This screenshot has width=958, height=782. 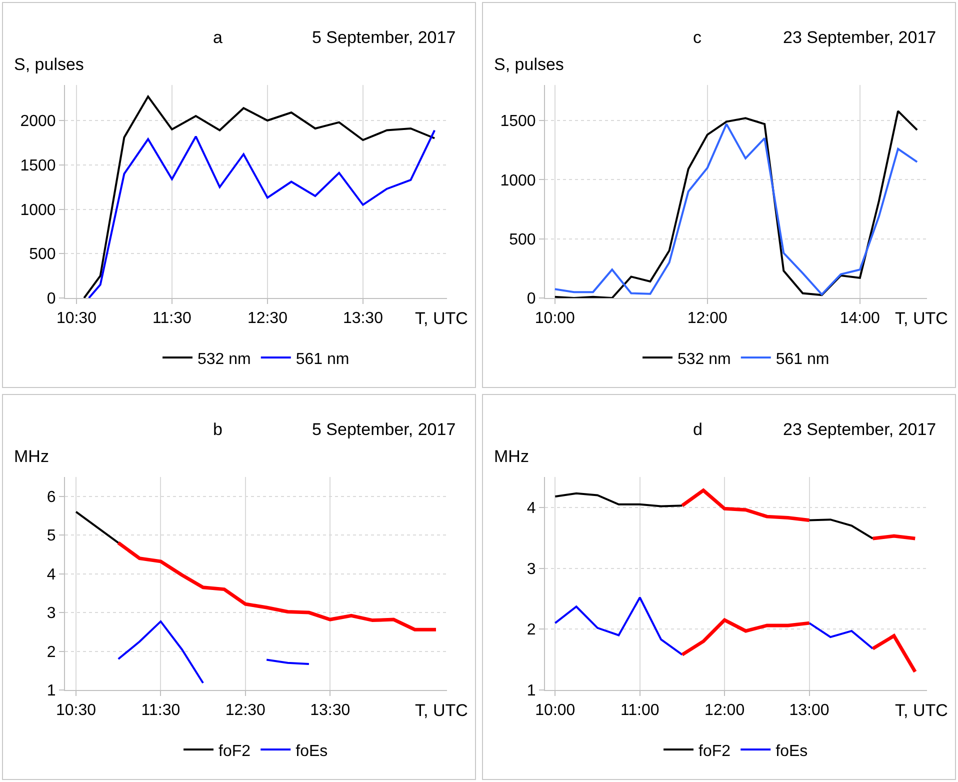 I want to click on chart-title: b, so click(x=217, y=429).